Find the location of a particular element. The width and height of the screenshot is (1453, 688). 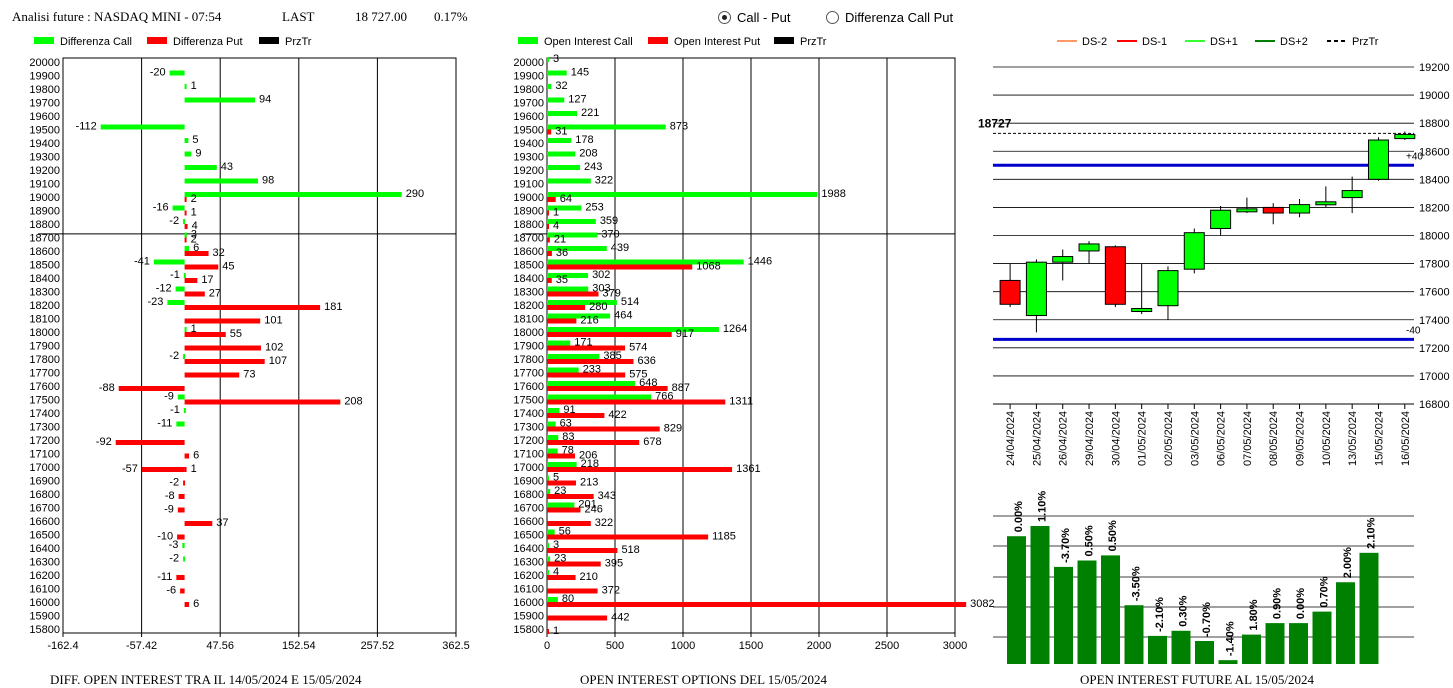

chart2-data-label: 64 is located at coordinates (566, 199).